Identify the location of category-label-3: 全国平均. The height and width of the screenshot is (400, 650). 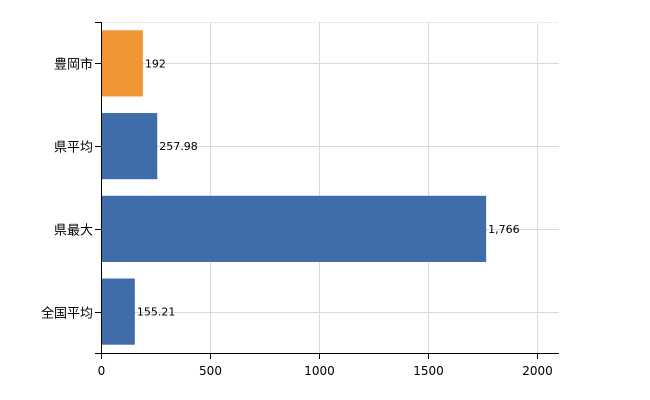
(67, 314).